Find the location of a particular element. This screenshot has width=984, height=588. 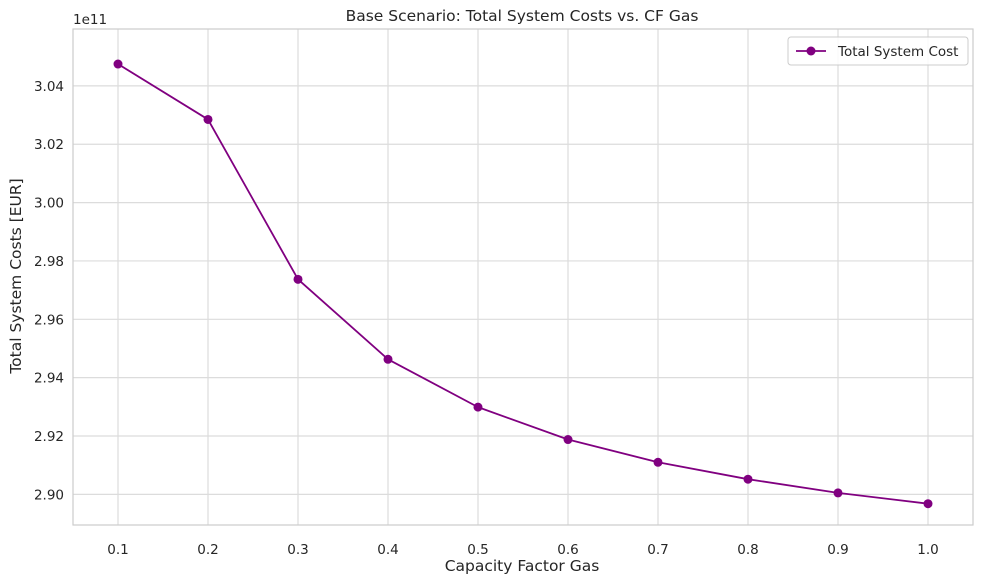

y-tick-label: 3.00 is located at coordinates (49, 204).